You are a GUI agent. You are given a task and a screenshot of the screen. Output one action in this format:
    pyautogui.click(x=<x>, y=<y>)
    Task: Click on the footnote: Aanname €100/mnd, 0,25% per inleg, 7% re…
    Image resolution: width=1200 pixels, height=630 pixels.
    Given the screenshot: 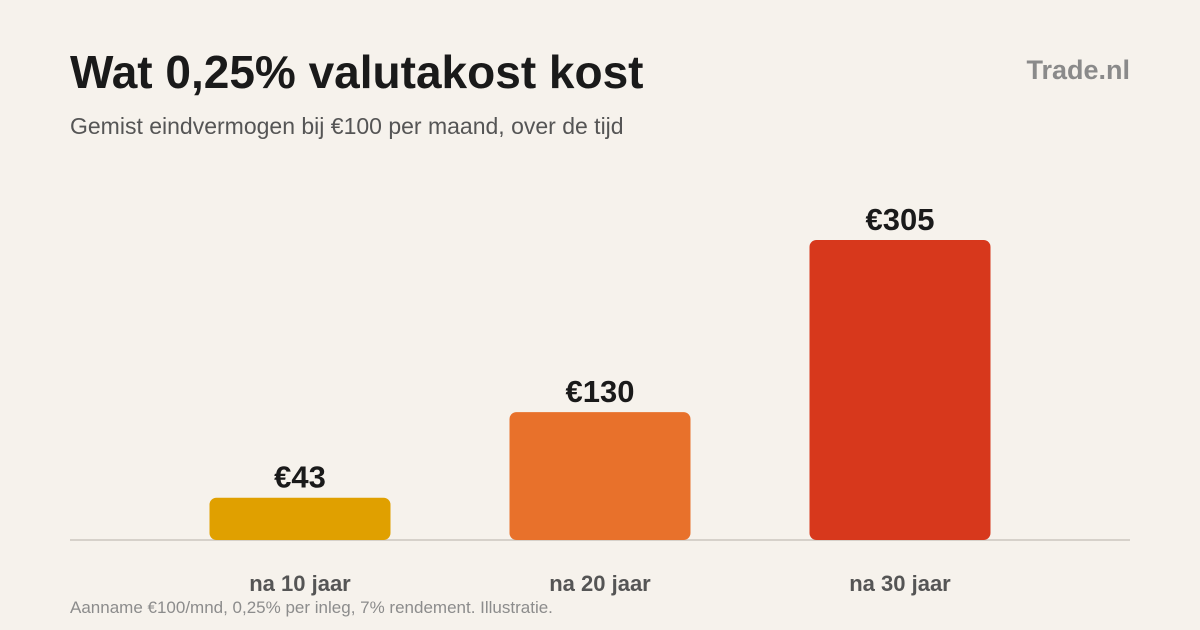 What is the action you would take?
    pyautogui.click(x=311, y=607)
    